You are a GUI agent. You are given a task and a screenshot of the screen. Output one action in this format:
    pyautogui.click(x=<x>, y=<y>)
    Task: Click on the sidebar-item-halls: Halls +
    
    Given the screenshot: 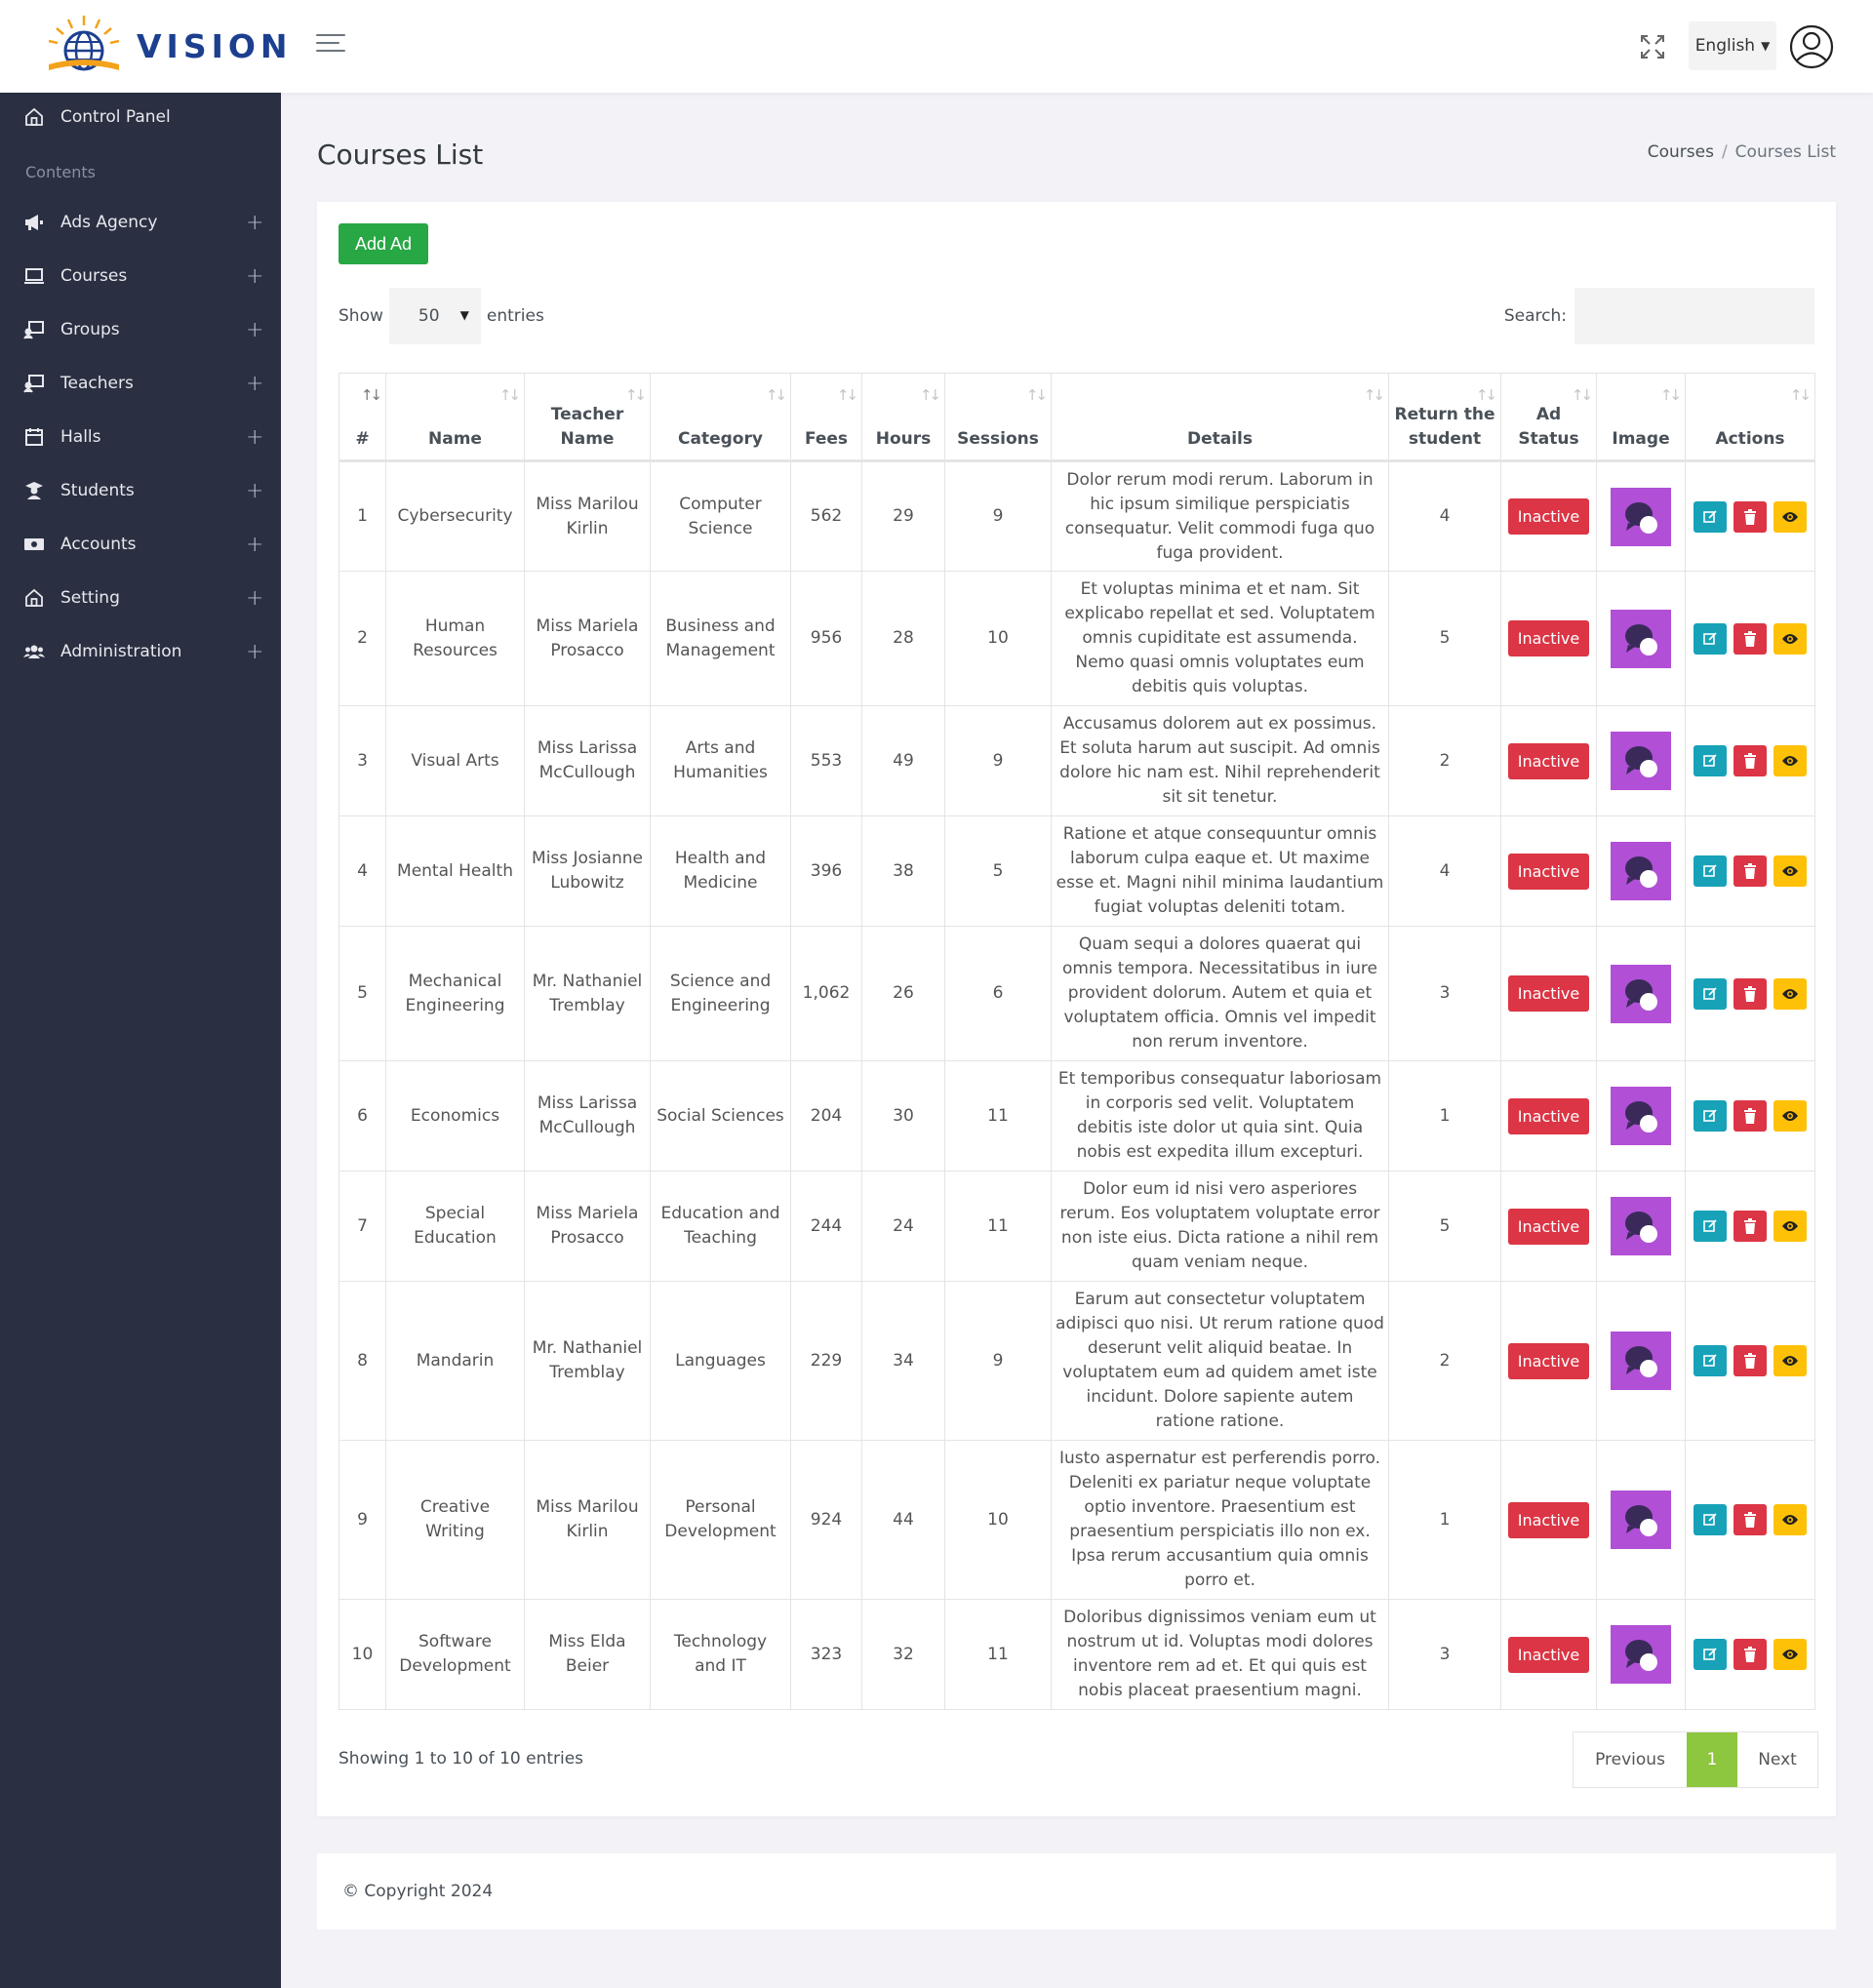 What is the action you would take?
    pyautogui.click(x=140, y=437)
    